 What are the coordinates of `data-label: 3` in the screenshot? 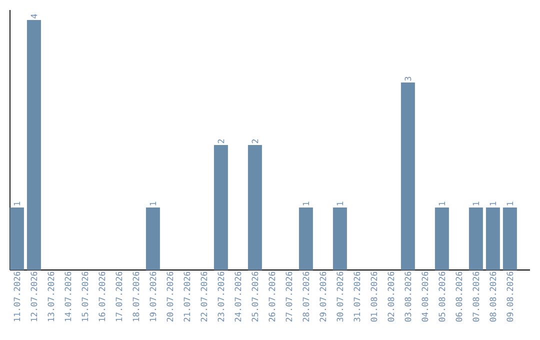 It's located at (408, 78).